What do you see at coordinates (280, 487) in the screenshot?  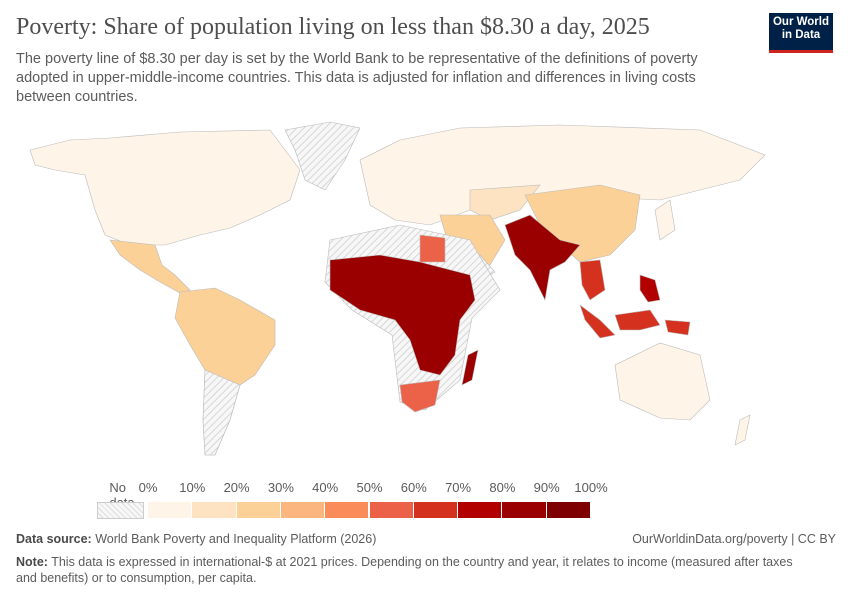 I see `legend-tick-label: 30%` at bounding box center [280, 487].